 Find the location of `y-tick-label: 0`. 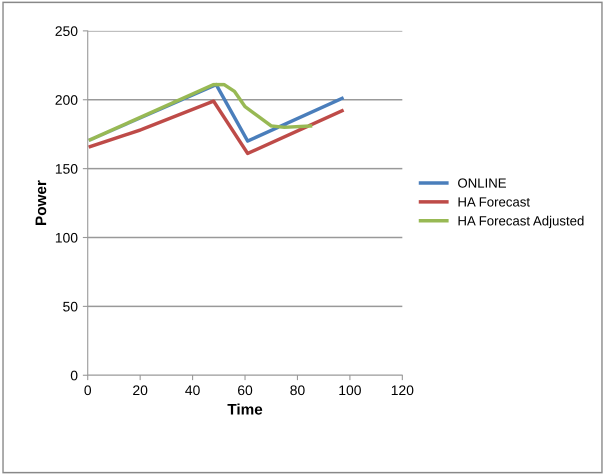

y-tick-label: 0 is located at coordinates (74, 375).